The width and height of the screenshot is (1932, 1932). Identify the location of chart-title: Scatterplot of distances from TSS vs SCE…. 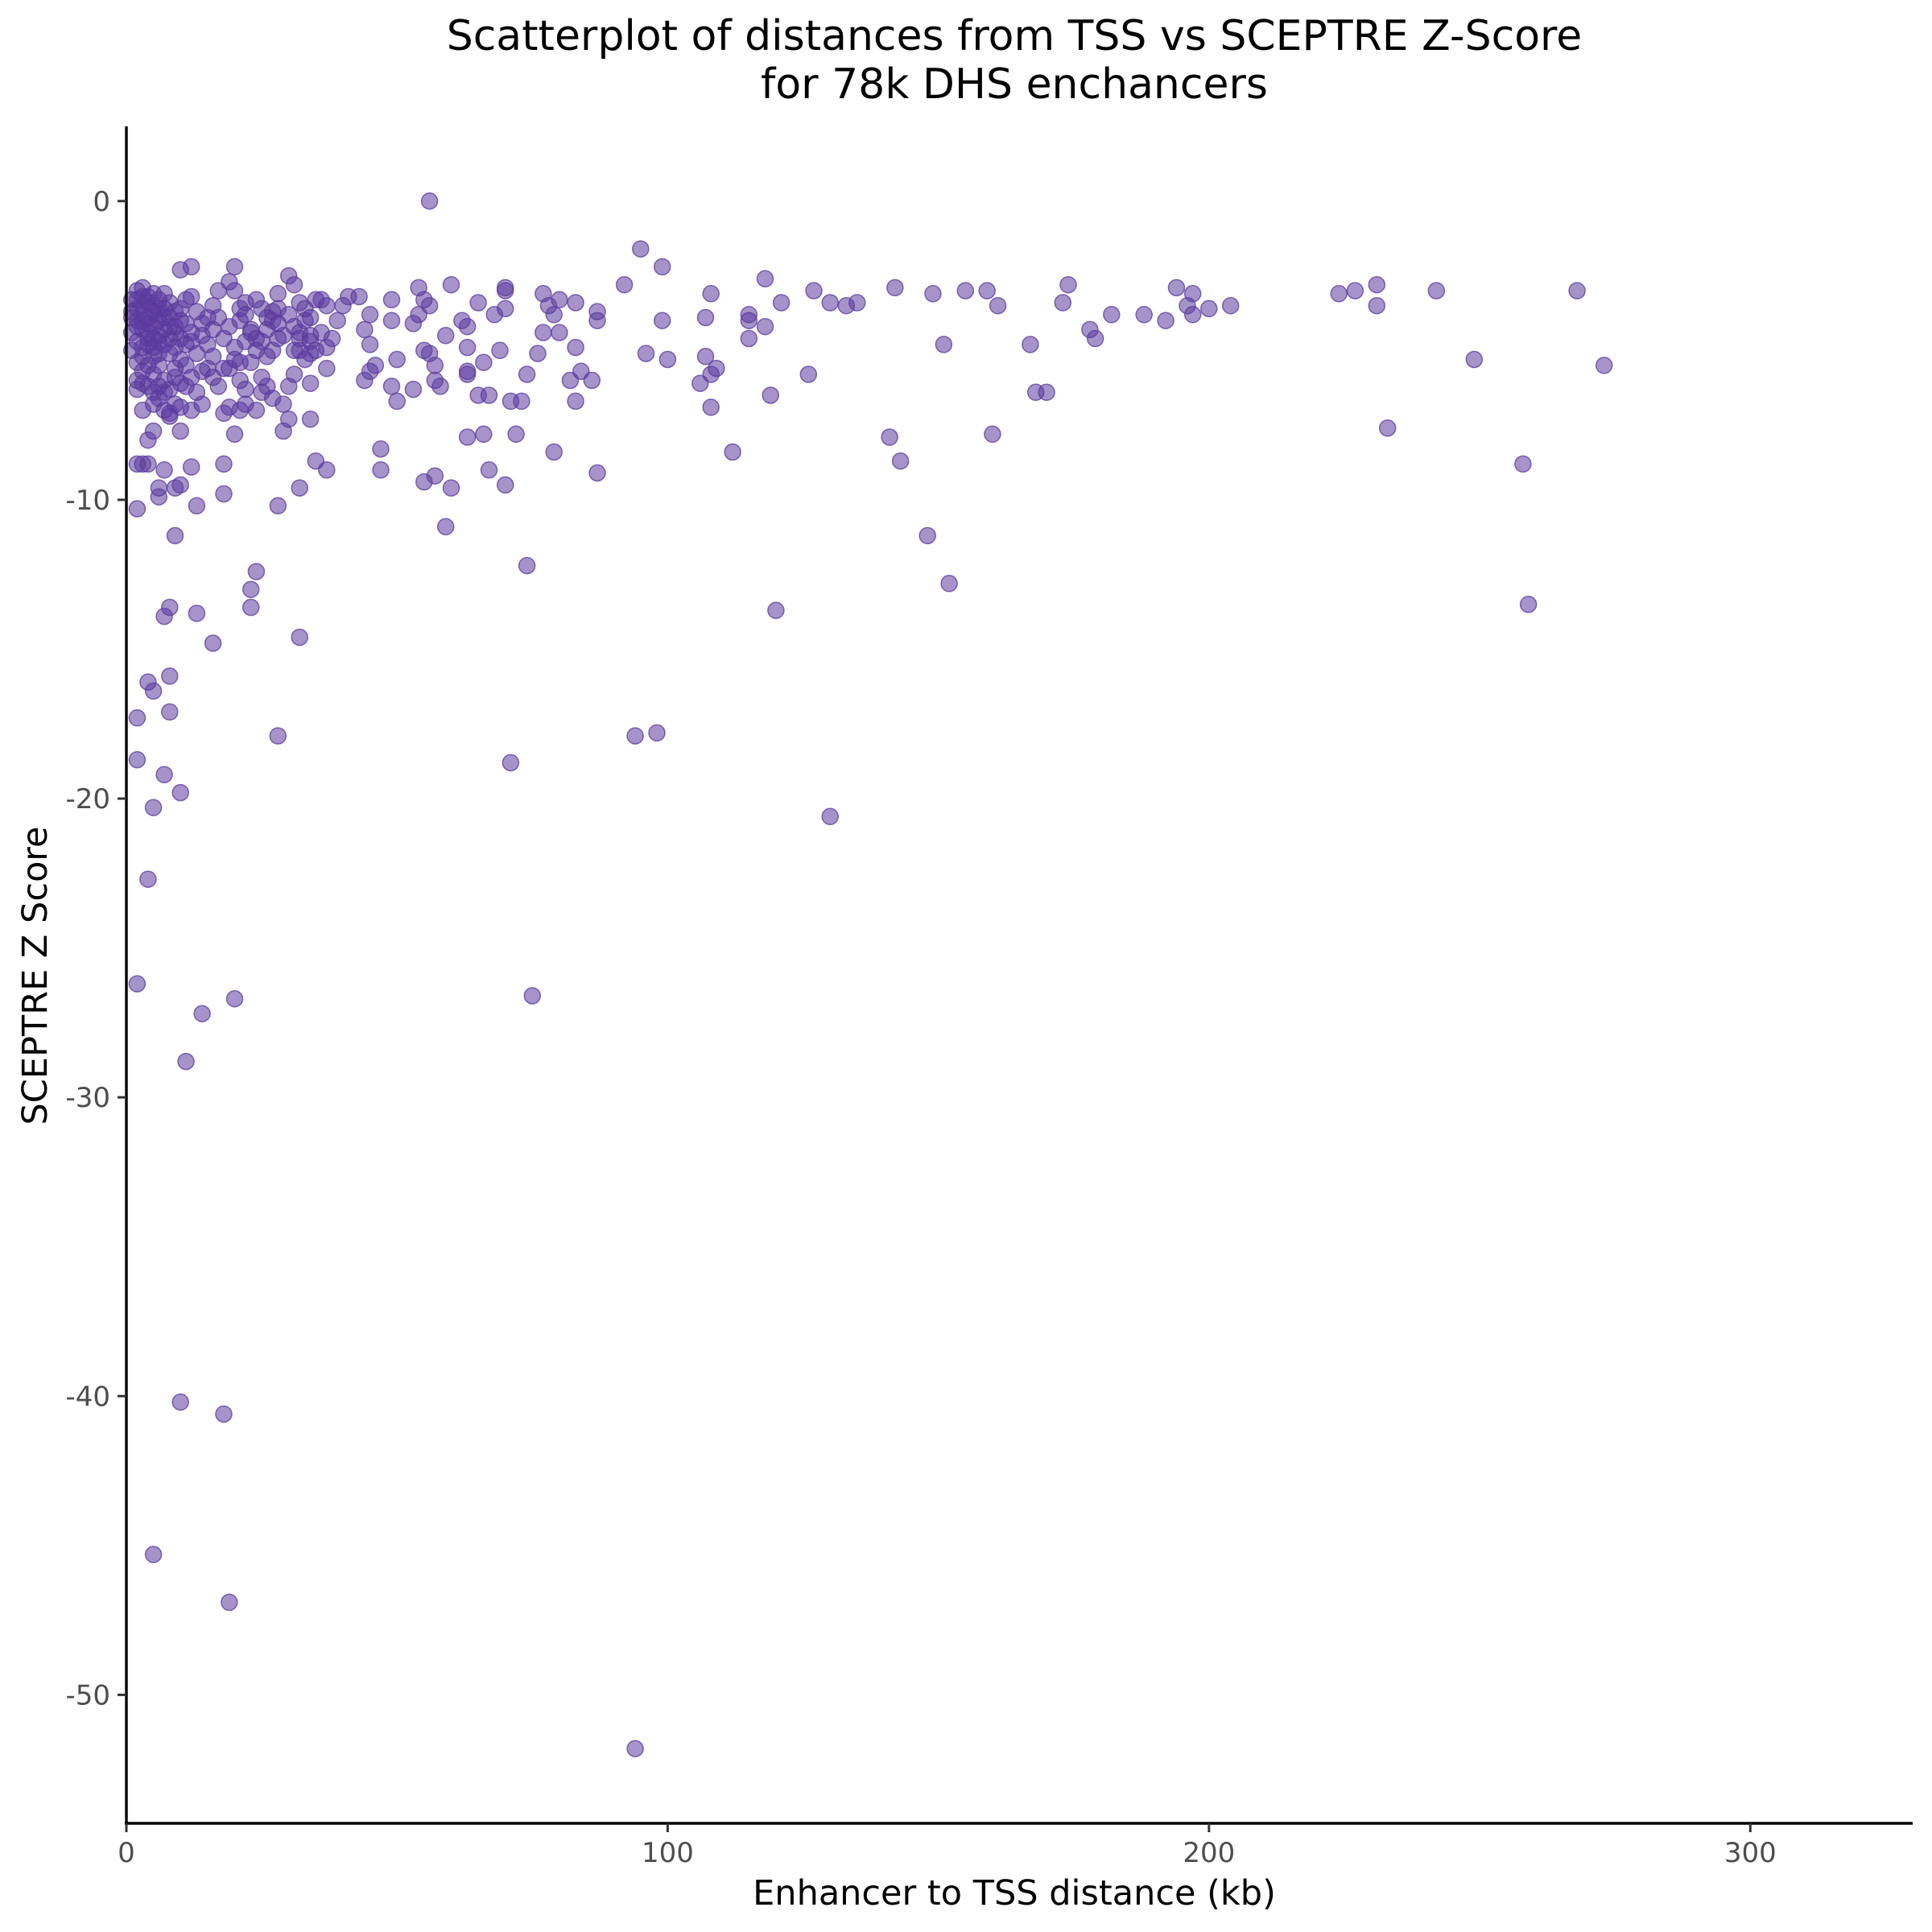
(1015, 36).